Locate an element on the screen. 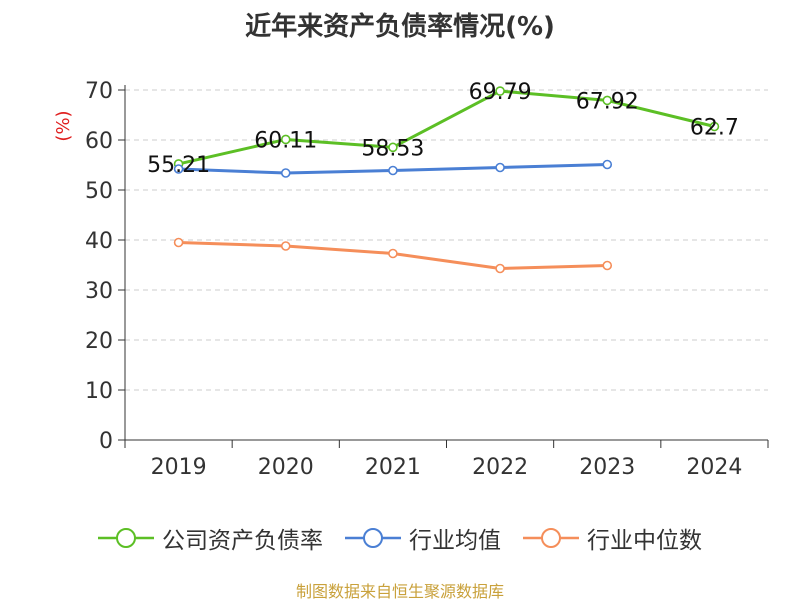 The image size is (800, 602). data-labels: 55.21 60.11 58.53 69.79 67.92 62.7 is located at coordinates (443, 129).